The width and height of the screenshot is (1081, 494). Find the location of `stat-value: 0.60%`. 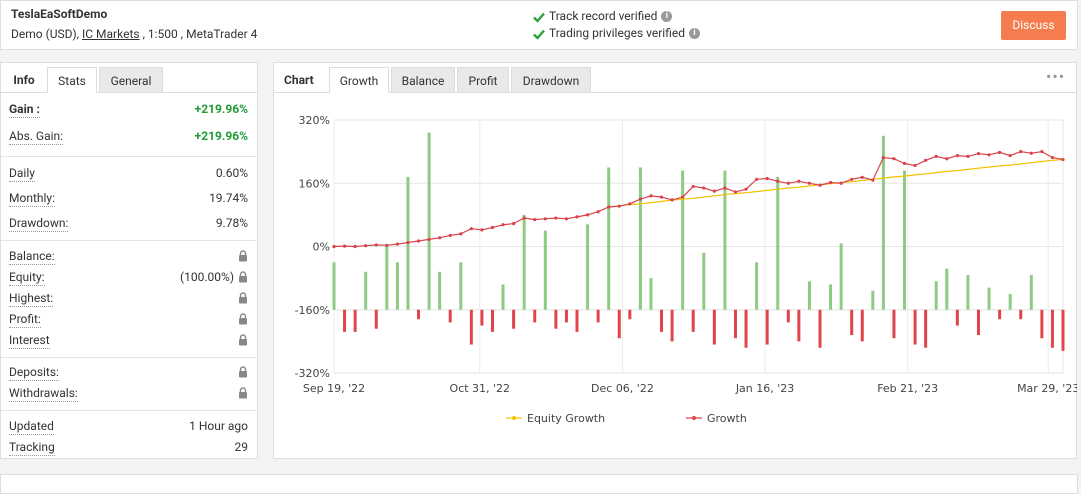

stat-value: 0.60% is located at coordinates (231, 173).